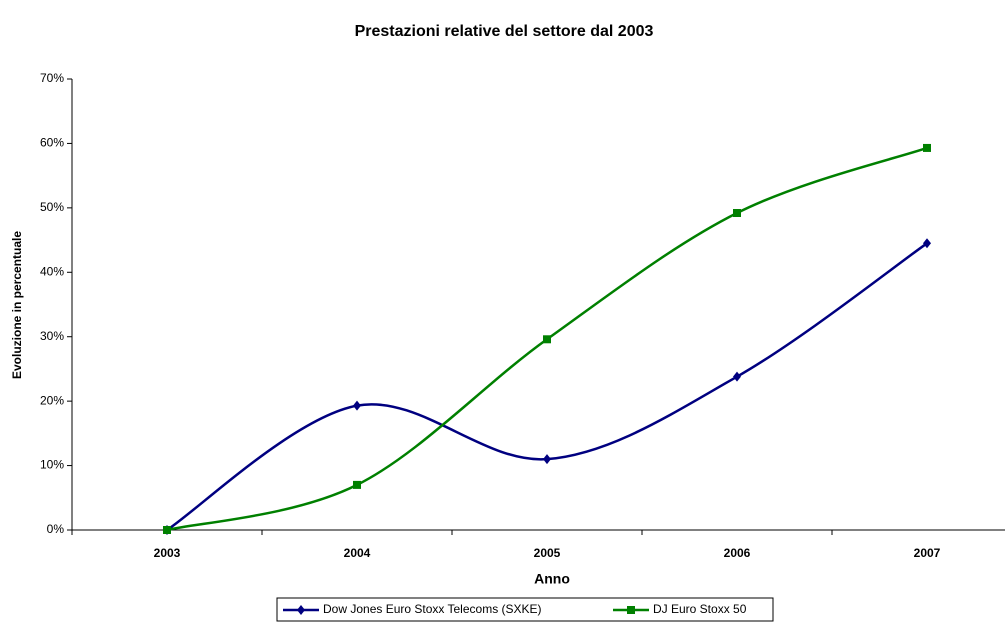 The width and height of the screenshot is (1008, 622). I want to click on x-tick-label: 2003, so click(167, 553).